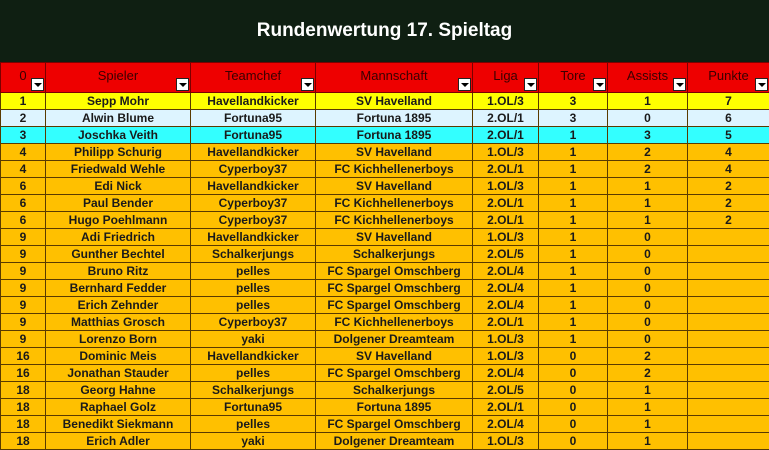 The height and width of the screenshot is (450, 769). What do you see at coordinates (573, 373) in the screenshot?
I see `cell-tore: 0` at bounding box center [573, 373].